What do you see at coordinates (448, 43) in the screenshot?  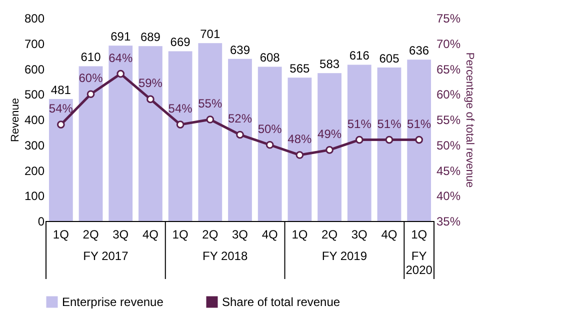 I see `y2-tick-label: 70%` at bounding box center [448, 43].